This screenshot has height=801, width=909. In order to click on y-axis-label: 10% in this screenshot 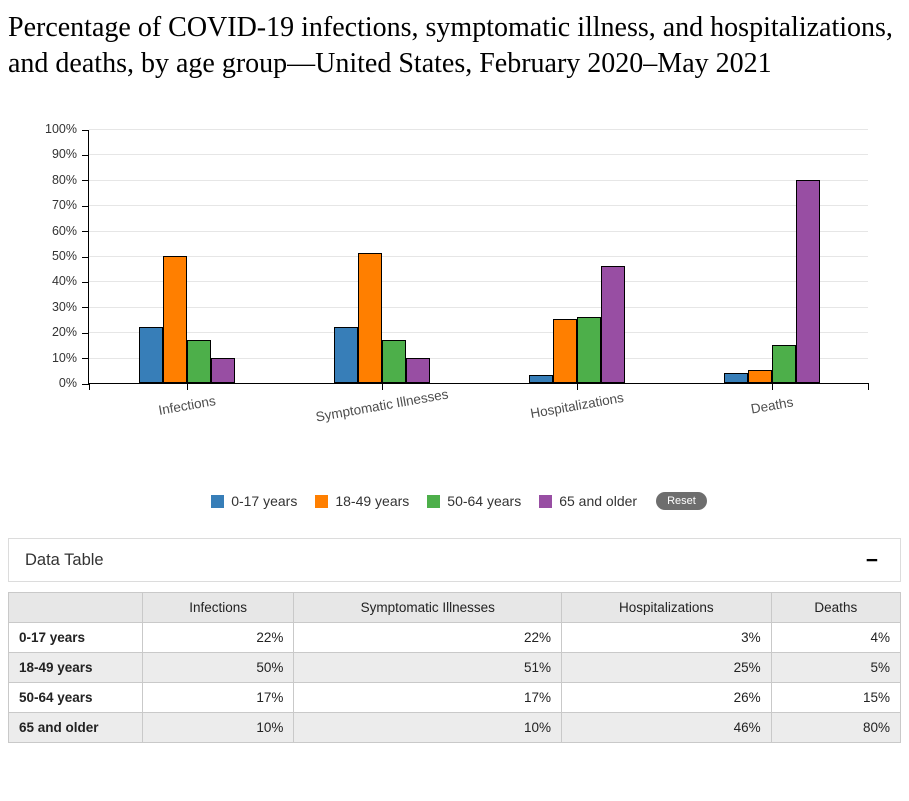, I will do `click(64, 357)`.